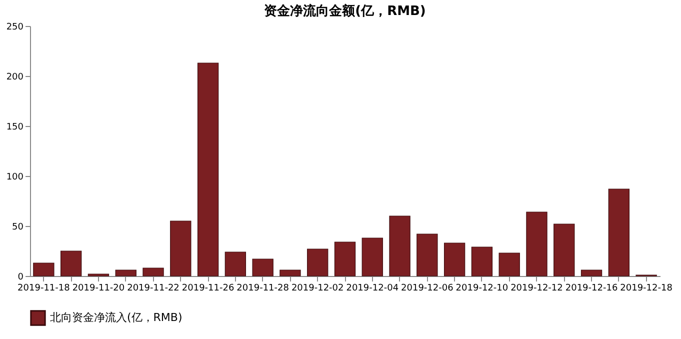 The height and width of the screenshot is (339, 681). What do you see at coordinates (317, 289) in the screenshot?
I see `x-tick-label: 2019-12-02` at bounding box center [317, 289].